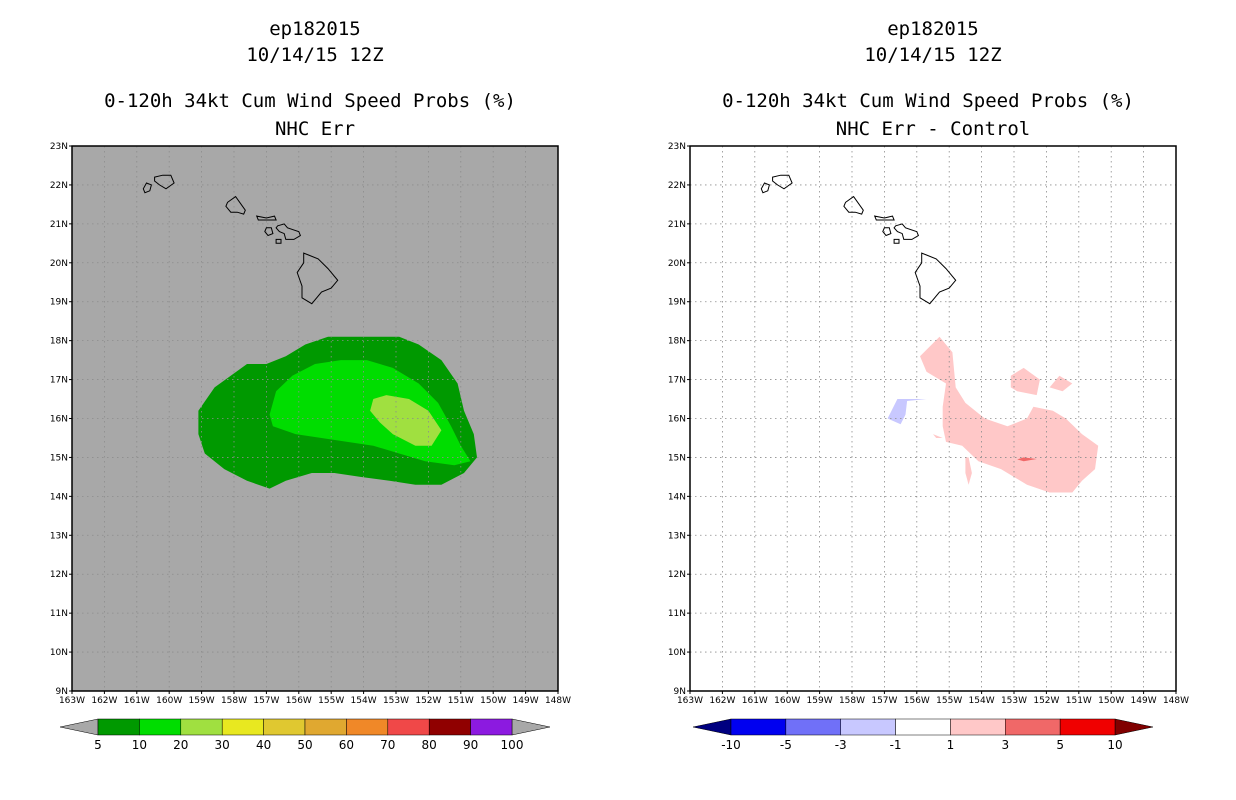  Describe the element at coordinates (59, 614) in the screenshot. I see `left-y-tick-label: 11N` at that location.